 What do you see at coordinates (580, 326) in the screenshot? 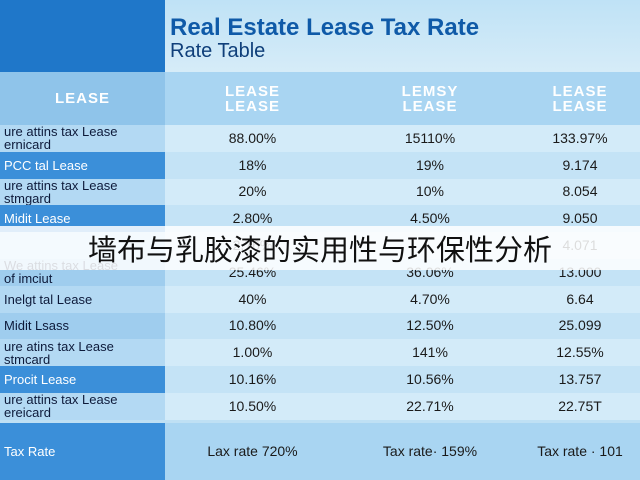
I see `cell: 25.099` at bounding box center [580, 326].